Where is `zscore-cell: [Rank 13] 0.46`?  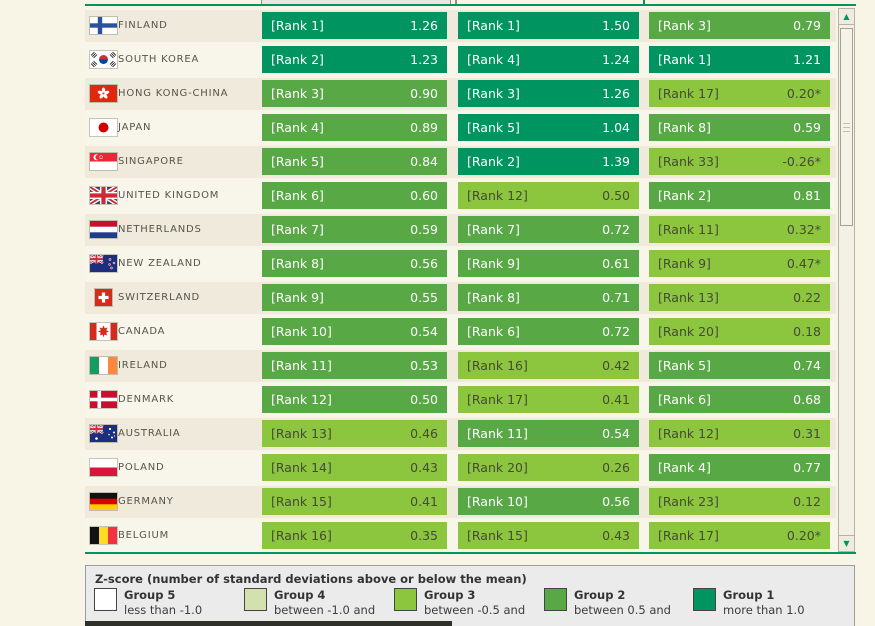
zscore-cell: [Rank 13] 0.46 is located at coordinates (354, 433).